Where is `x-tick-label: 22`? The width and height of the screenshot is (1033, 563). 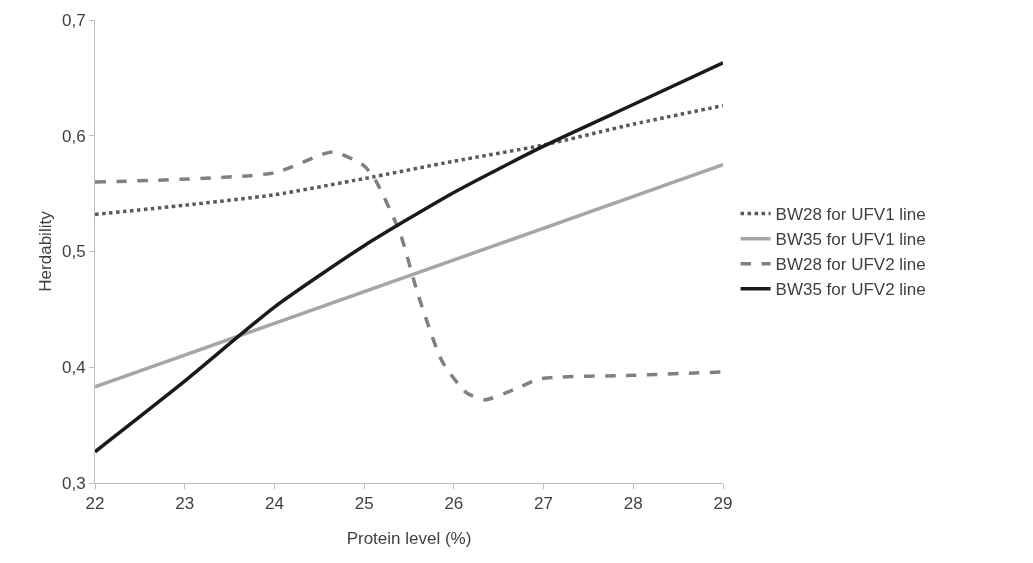 x-tick-label: 22 is located at coordinates (95, 504).